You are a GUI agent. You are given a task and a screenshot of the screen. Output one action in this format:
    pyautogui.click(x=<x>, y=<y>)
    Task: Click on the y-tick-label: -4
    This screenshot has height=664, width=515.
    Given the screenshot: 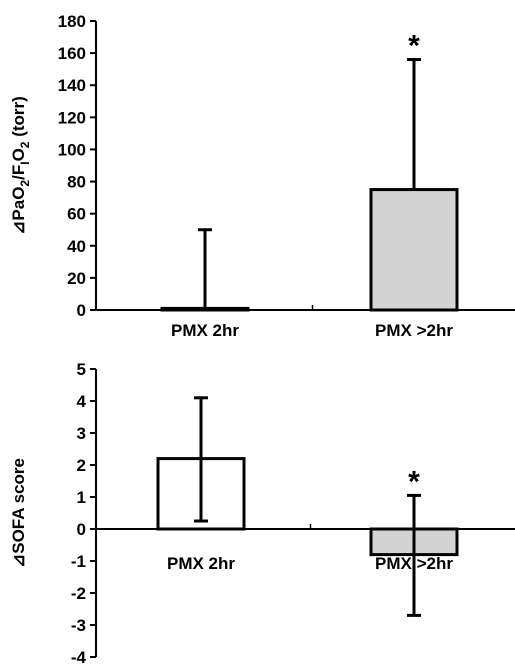 What is the action you would take?
    pyautogui.click(x=79, y=656)
    